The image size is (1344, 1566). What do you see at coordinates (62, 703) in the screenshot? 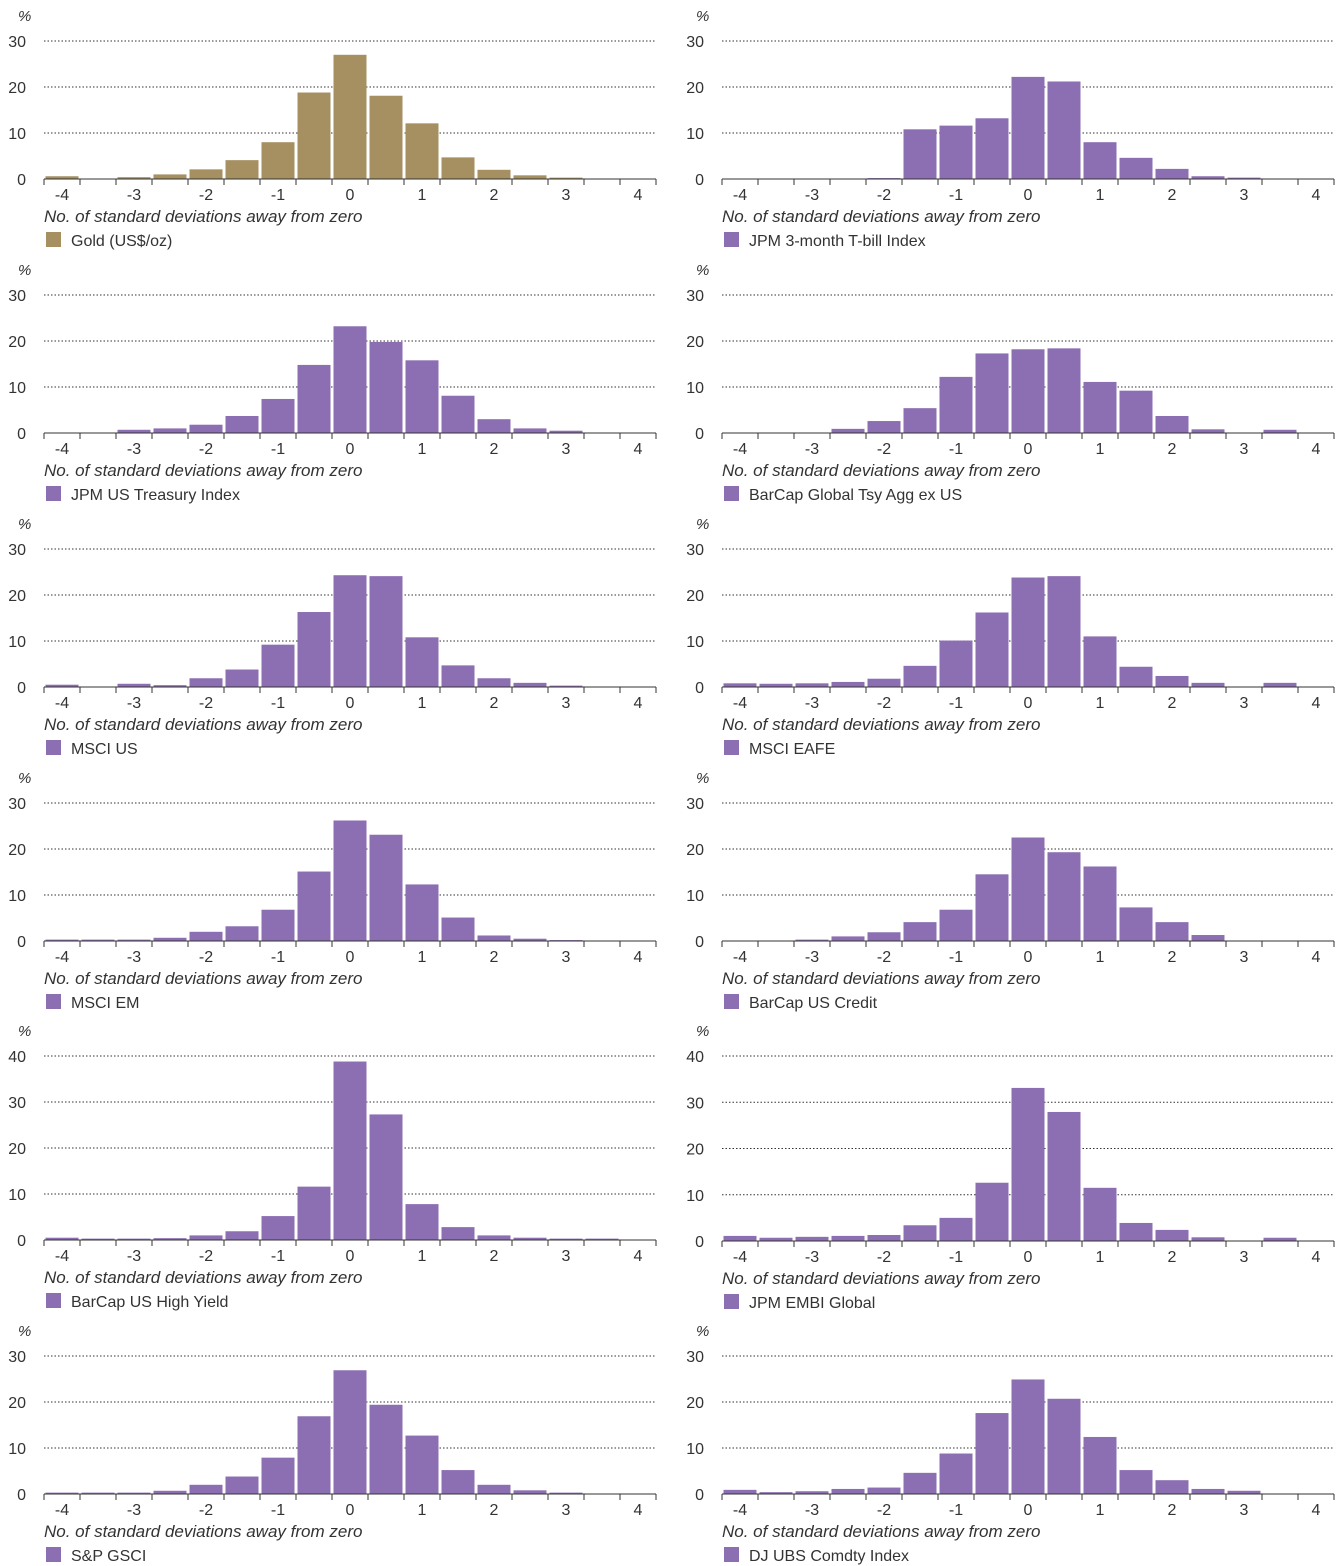
I see `x-tick-label: -4` at bounding box center [62, 703].